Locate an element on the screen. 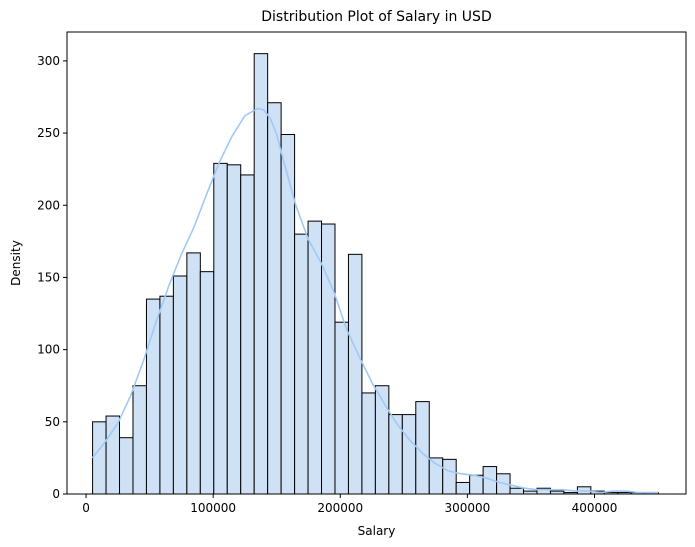  x-tick-label: 300000 is located at coordinates (467, 508).